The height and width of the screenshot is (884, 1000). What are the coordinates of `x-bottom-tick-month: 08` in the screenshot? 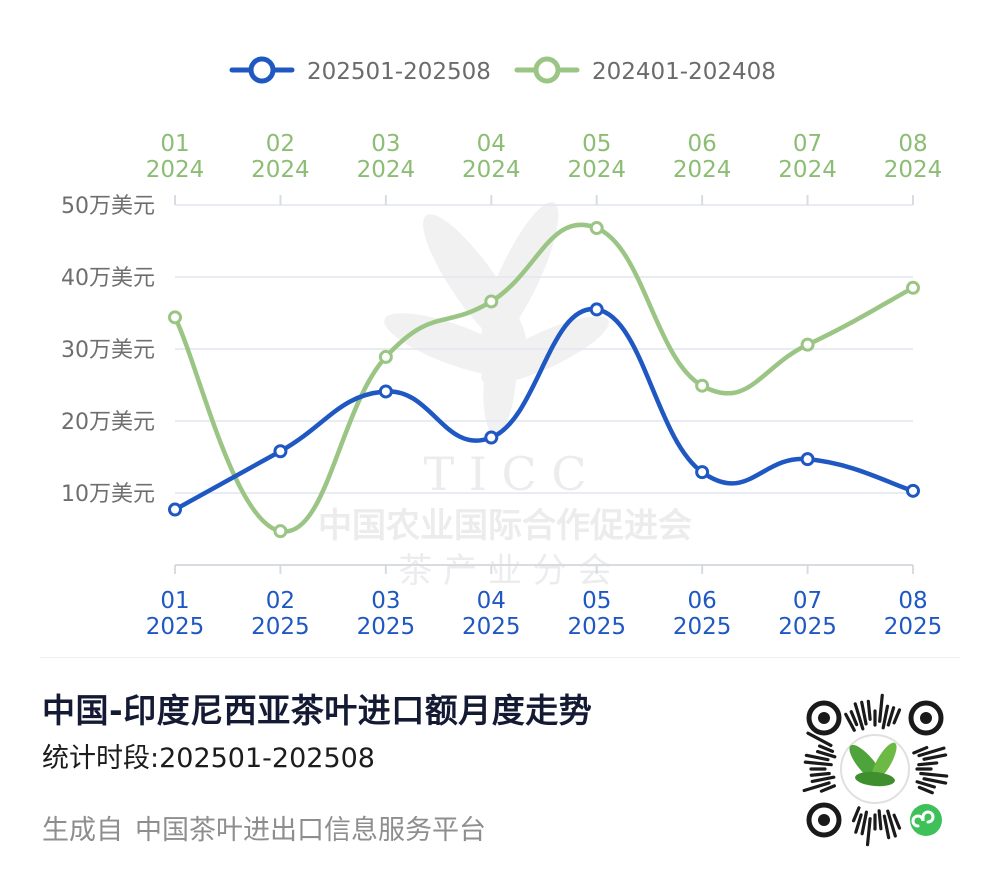 It's located at (912, 601).